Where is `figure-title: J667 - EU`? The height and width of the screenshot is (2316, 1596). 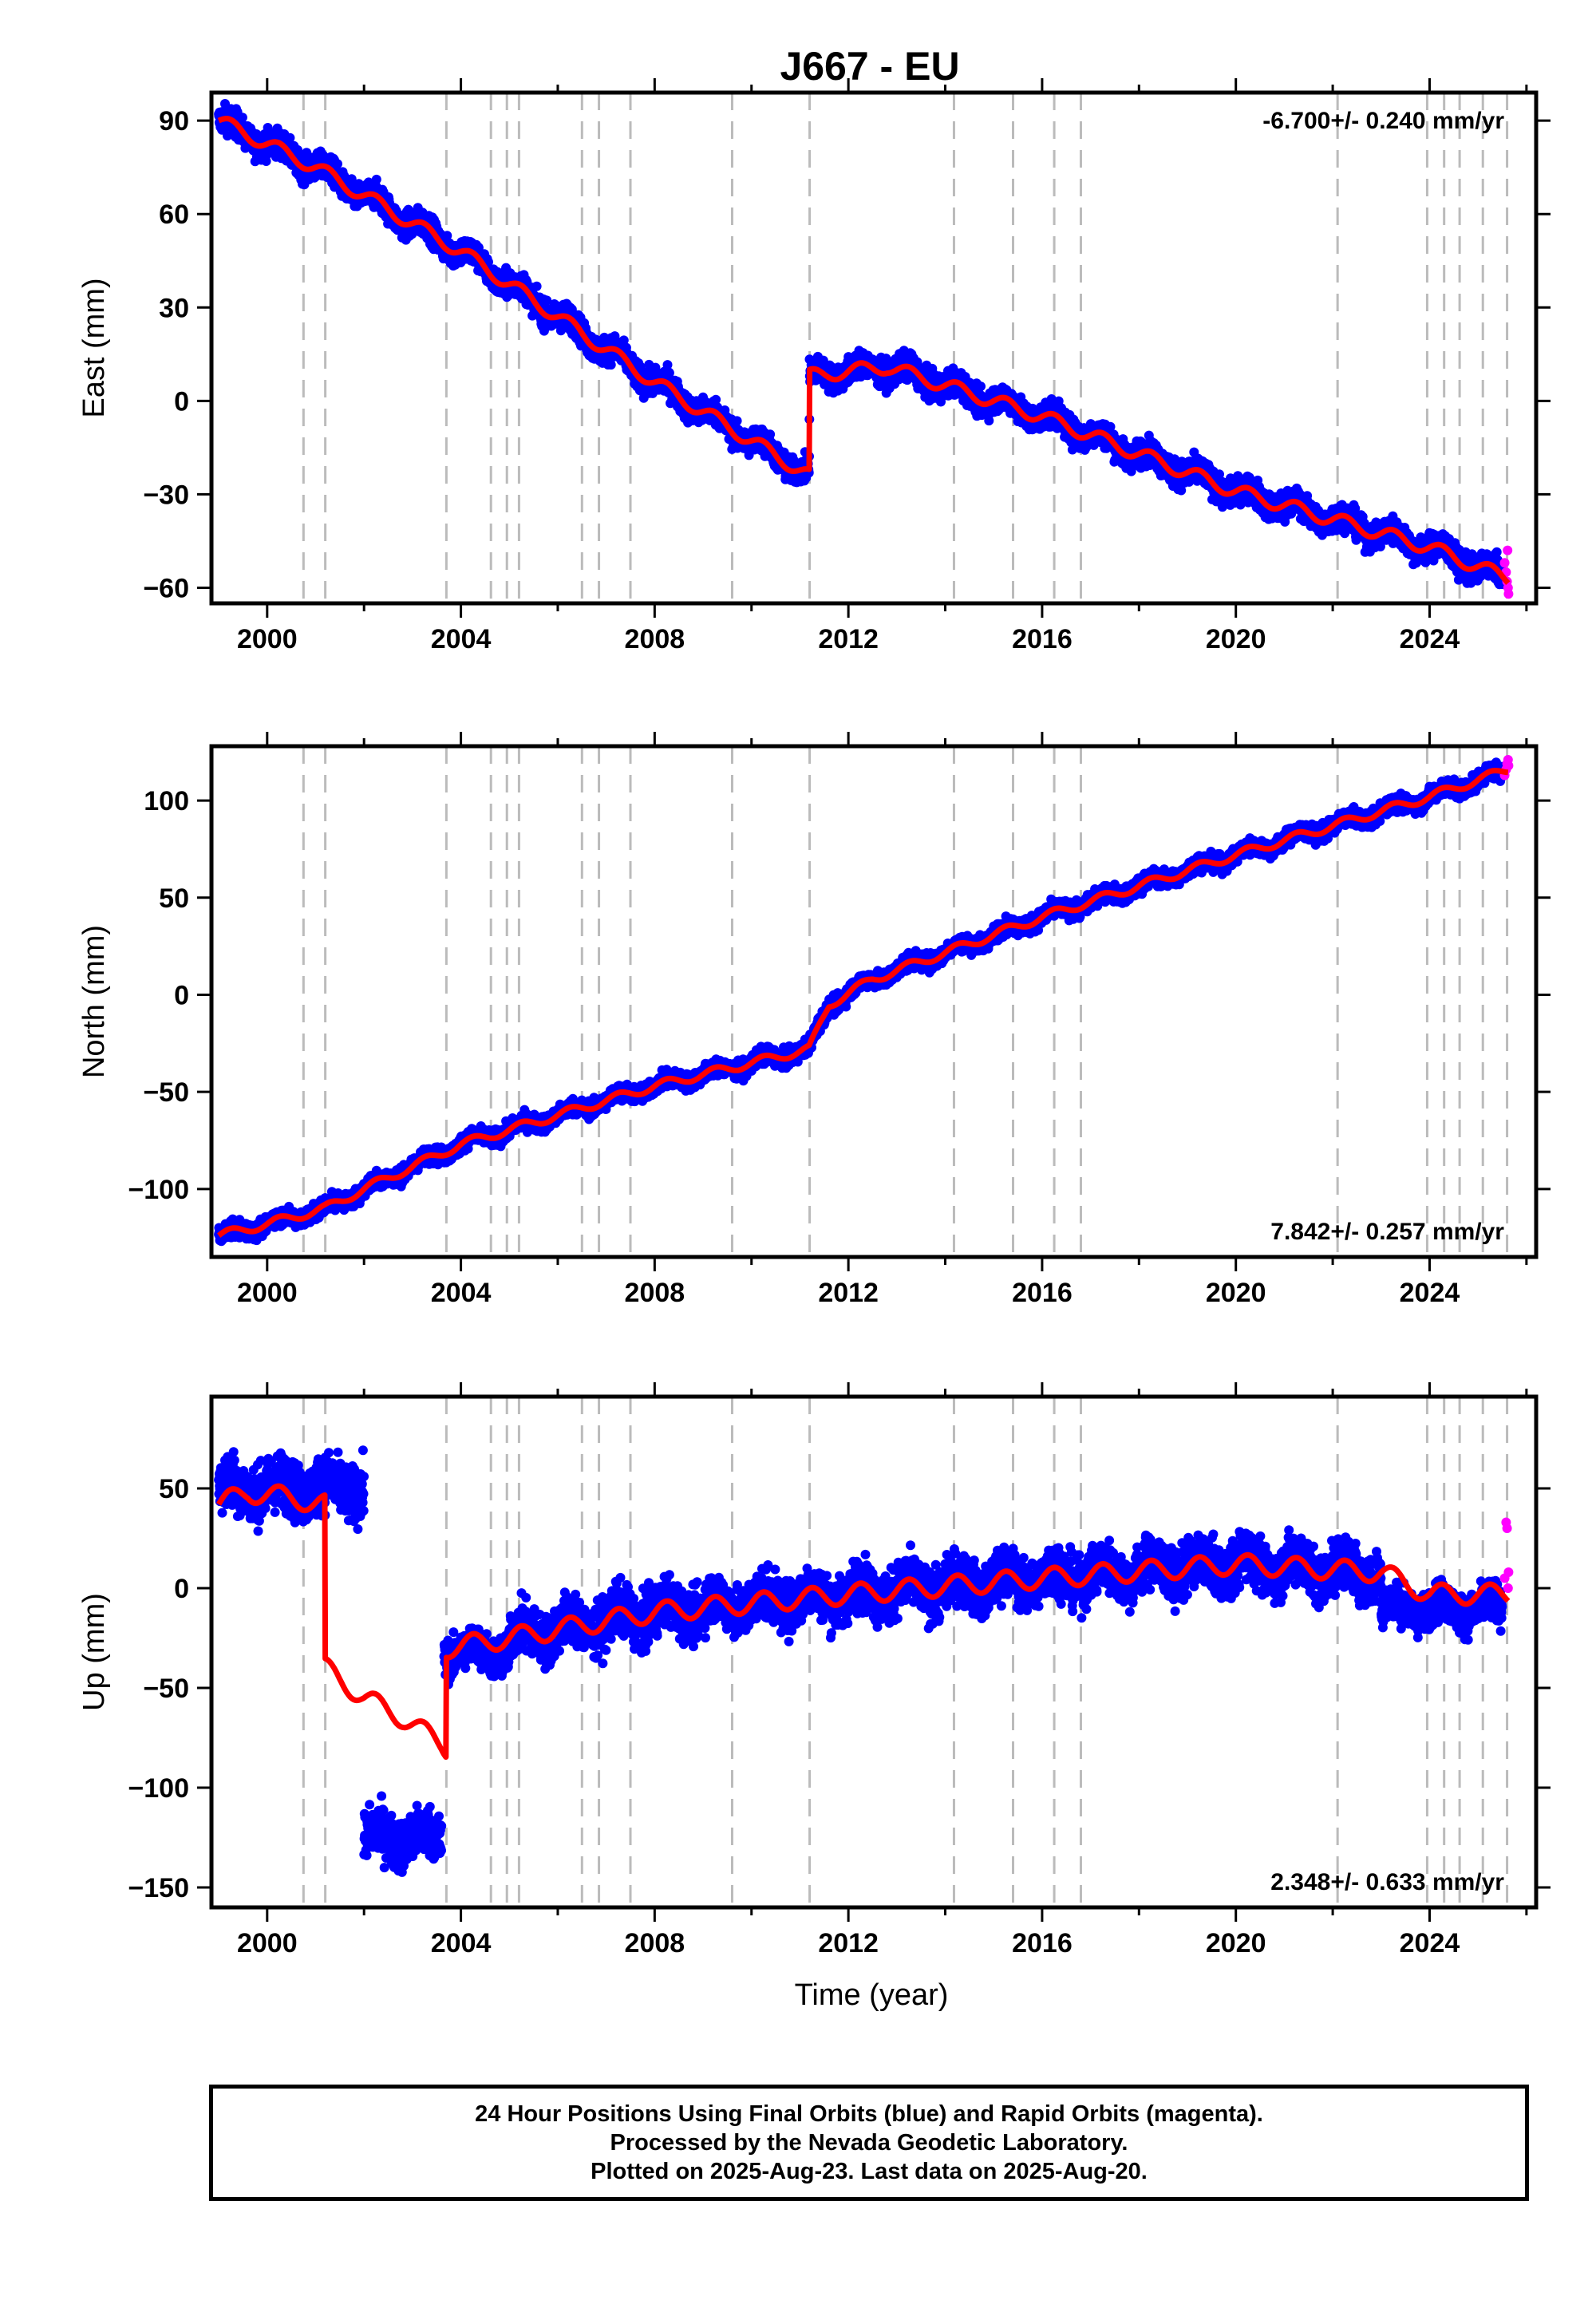 figure-title: J667 - EU is located at coordinates (869, 66).